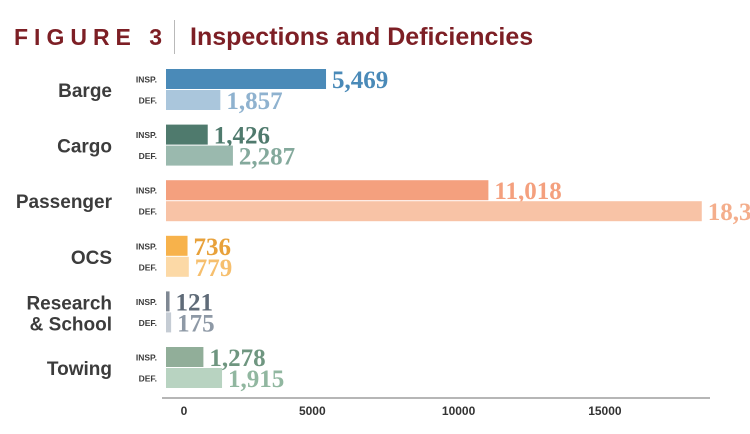 Image resolution: width=750 pixels, height=434 pixels. I want to click on x-tick-label: 10000, so click(459, 411).